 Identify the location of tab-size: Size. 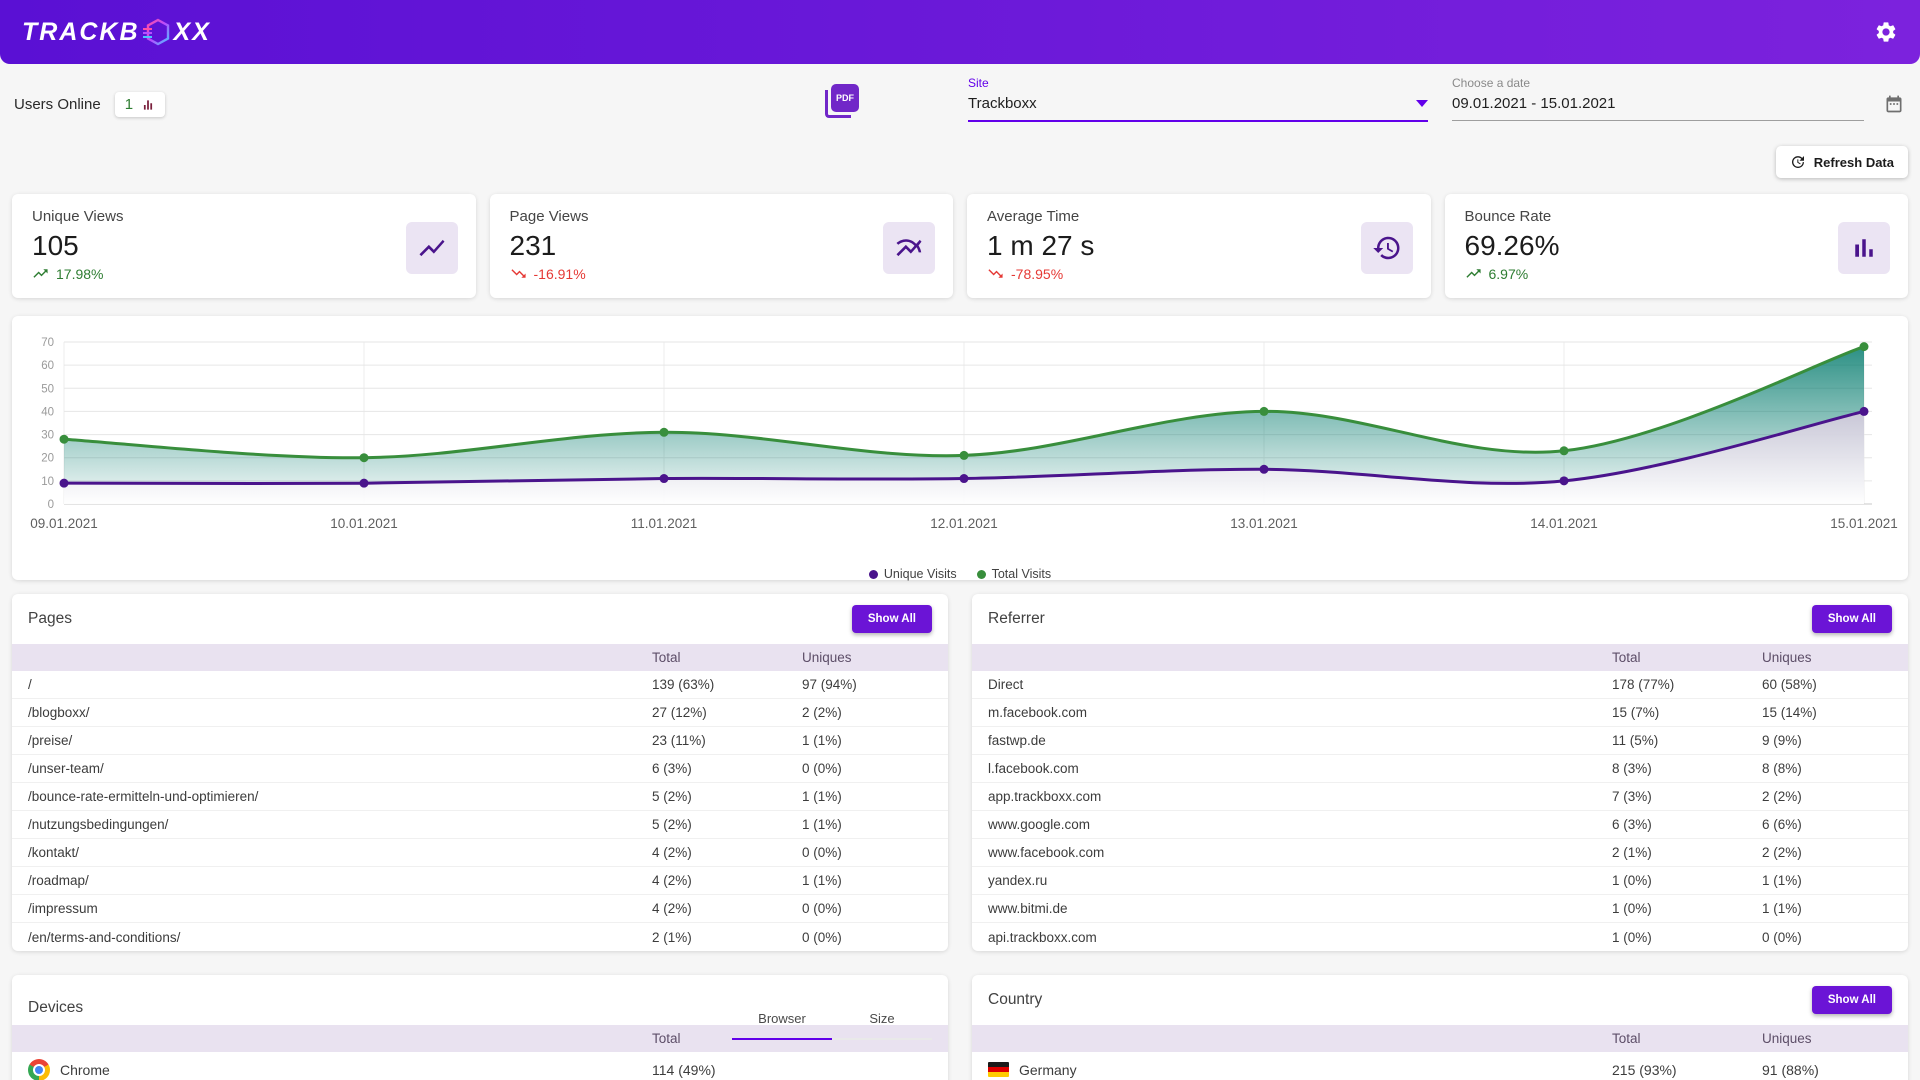
(882, 1018).